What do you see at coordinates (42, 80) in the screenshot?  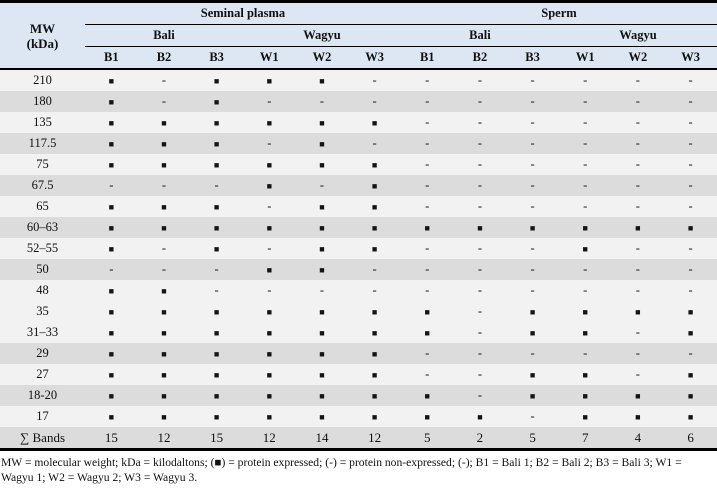 I see `mw-row-label: 210` at bounding box center [42, 80].